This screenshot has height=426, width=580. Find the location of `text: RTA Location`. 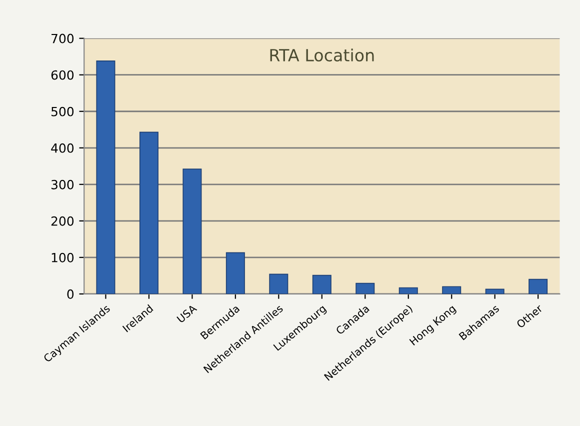

text: RTA Location is located at coordinates (322, 55).